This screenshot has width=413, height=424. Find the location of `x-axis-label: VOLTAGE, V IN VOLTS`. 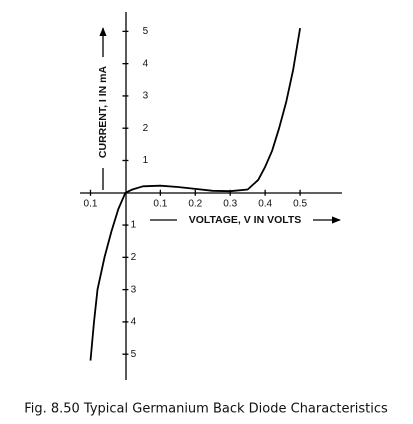

x-axis-label: VOLTAGE, V IN VOLTS is located at coordinates (245, 220).